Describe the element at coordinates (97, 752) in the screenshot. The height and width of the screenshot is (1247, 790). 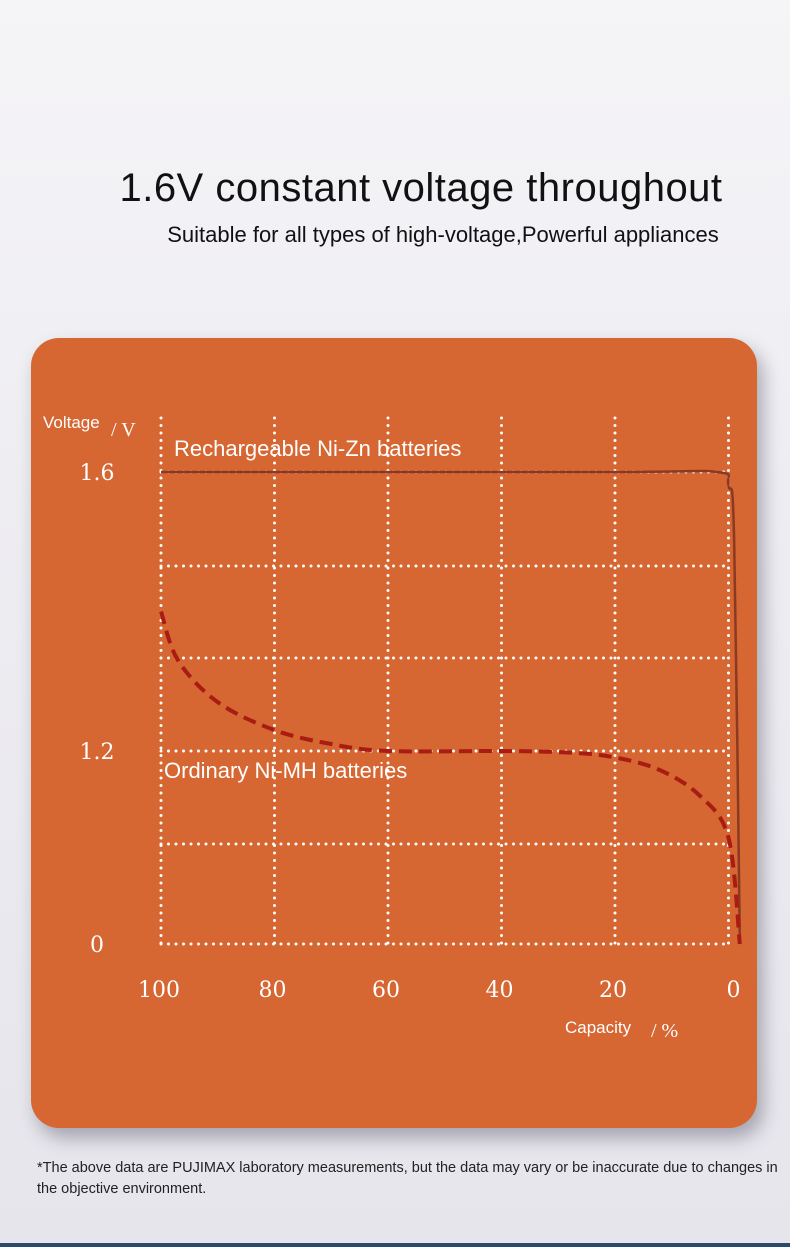
I see `y-tick-label: 1.2` at that location.